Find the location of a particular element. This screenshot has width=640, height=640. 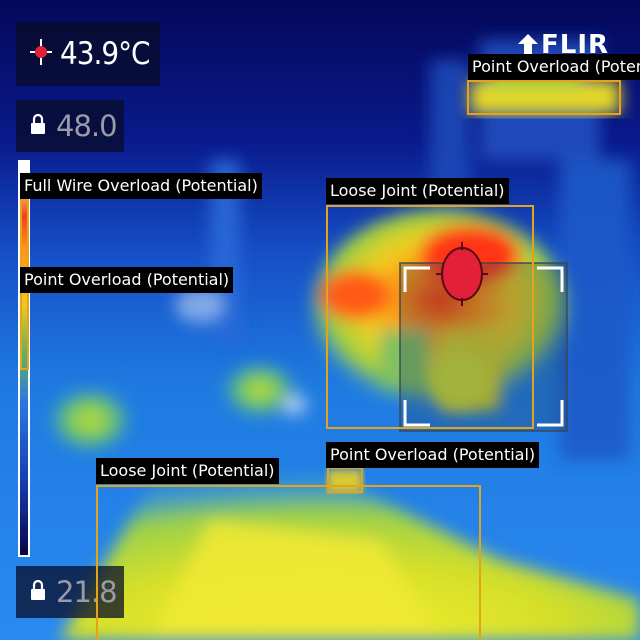

scale-max-value: 48.0 is located at coordinates (87, 126).